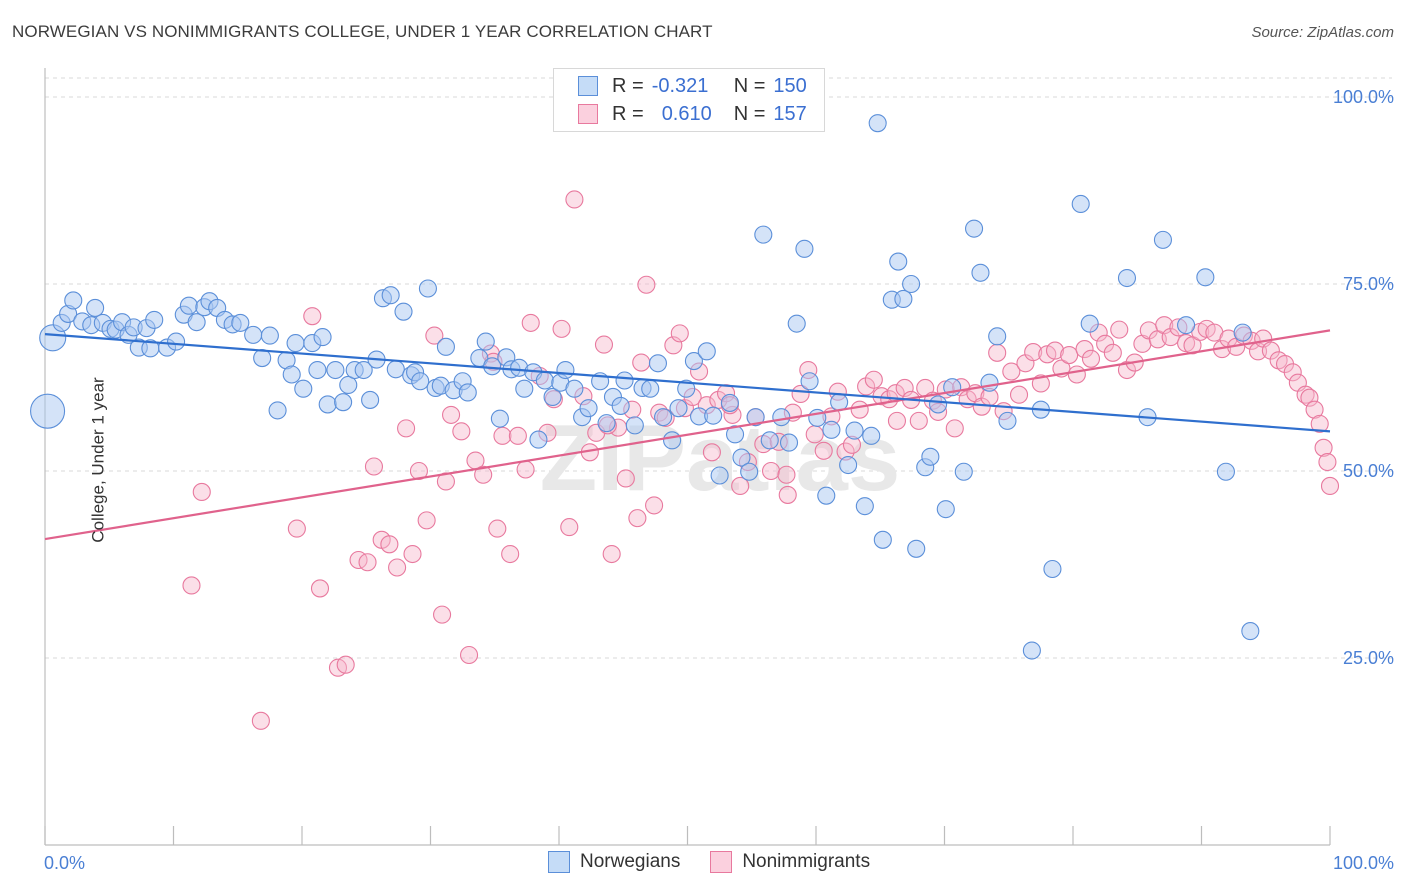 The height and width of the screenshot is (892, 1406). Describe the element at coordinates (1363, 863) in the screenshot. I see `x-tick-label: 100.0%` at that location.